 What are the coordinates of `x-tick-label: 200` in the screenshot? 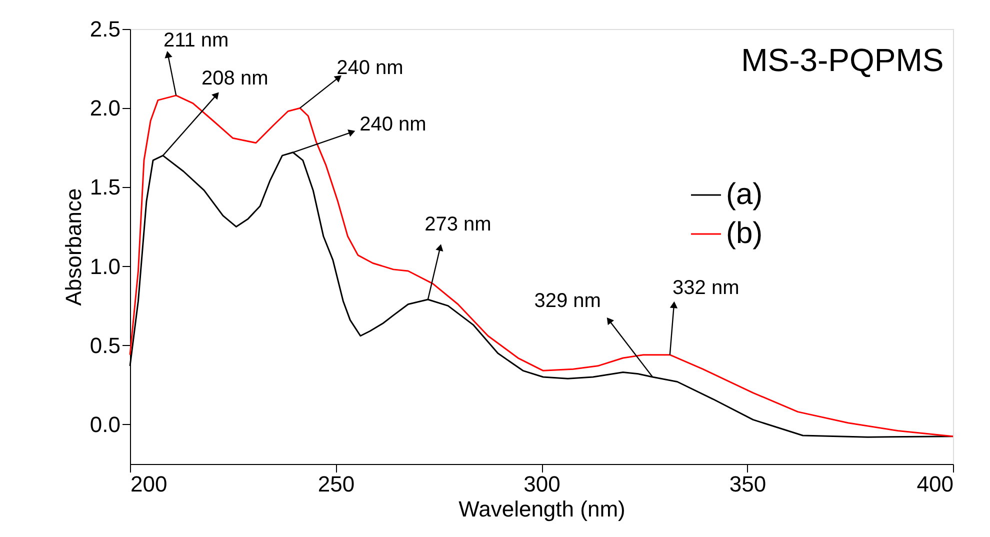 It's located at (149, 484).